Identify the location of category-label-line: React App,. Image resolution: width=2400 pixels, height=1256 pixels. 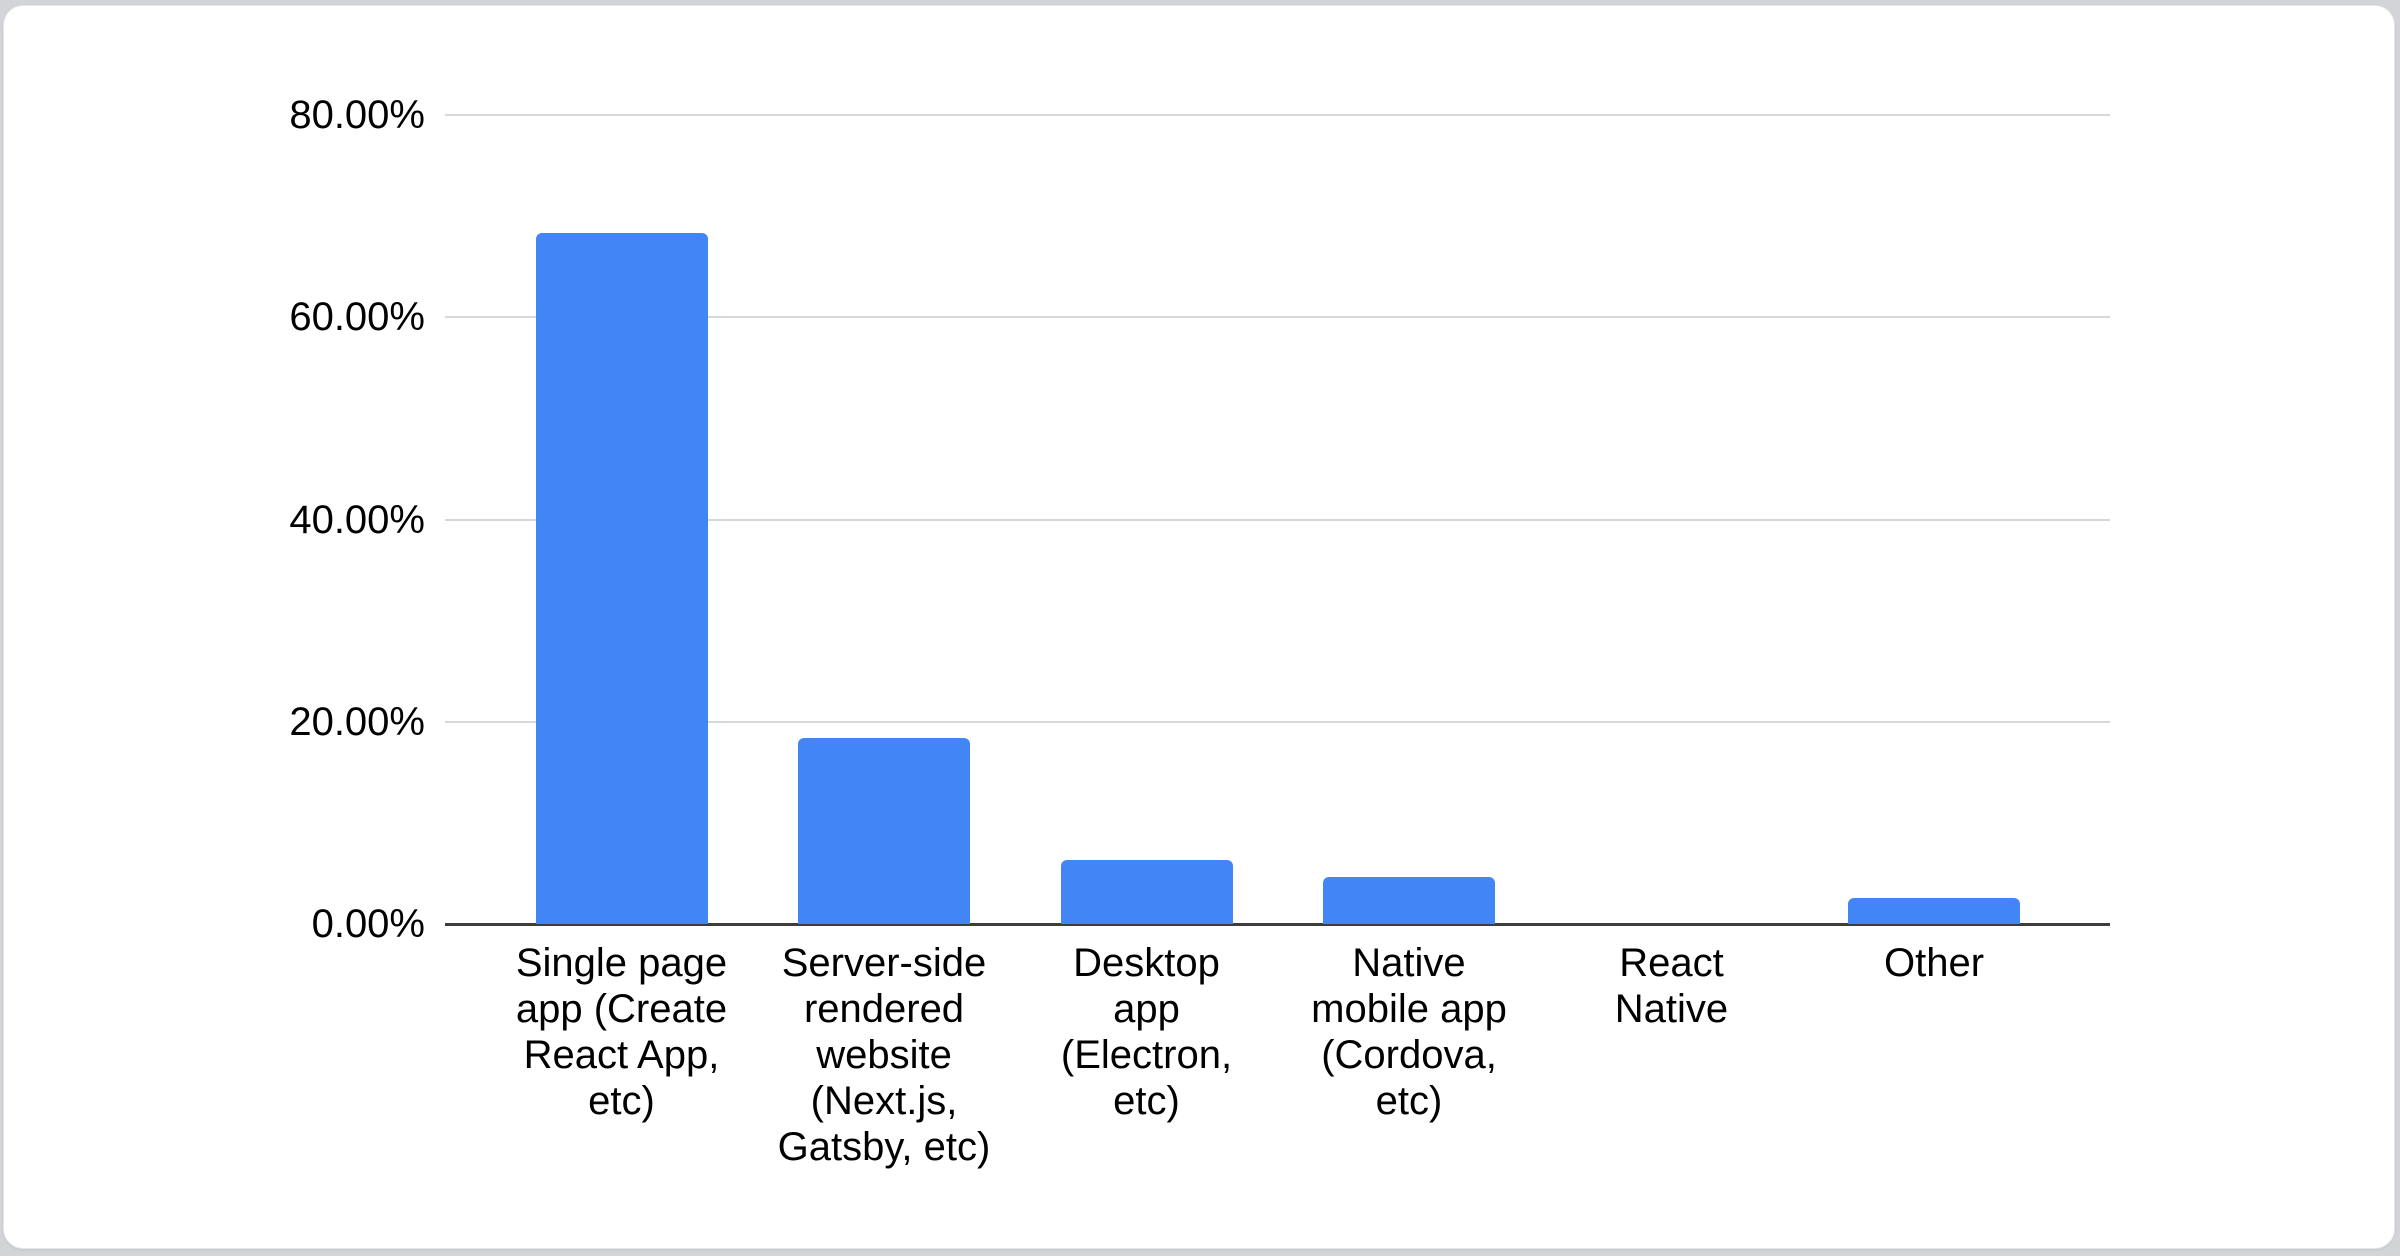
(621, 1055).